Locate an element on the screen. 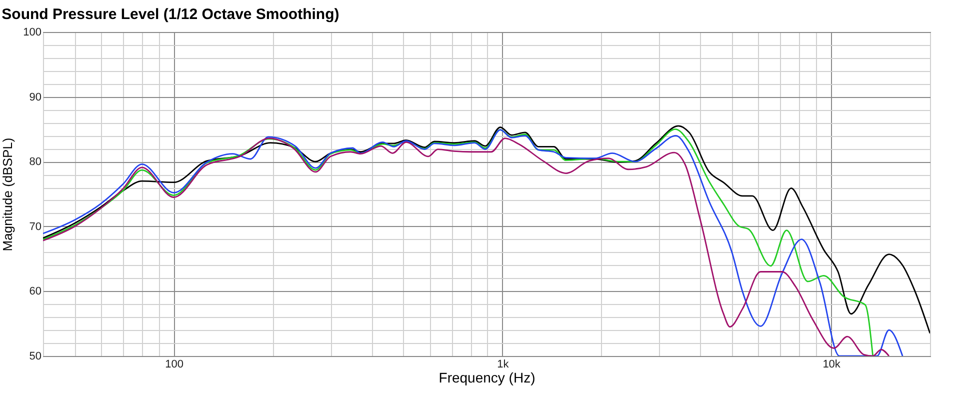 The width and height of the screenshot is (962, 396). y-tick-label: 50 is located at coordinates (35, 356).